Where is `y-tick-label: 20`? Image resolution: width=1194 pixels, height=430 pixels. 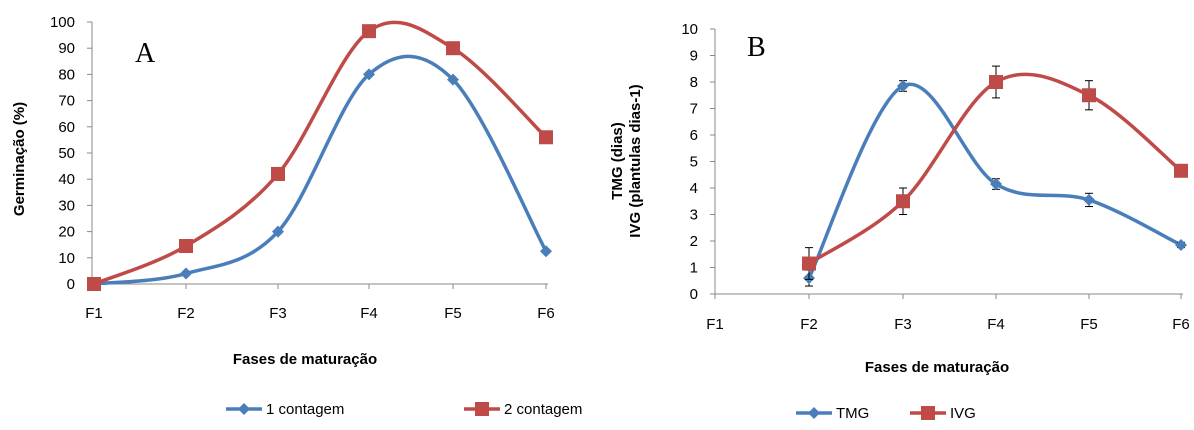
y-tick-label: 20 is located at coordinates (66, 232).